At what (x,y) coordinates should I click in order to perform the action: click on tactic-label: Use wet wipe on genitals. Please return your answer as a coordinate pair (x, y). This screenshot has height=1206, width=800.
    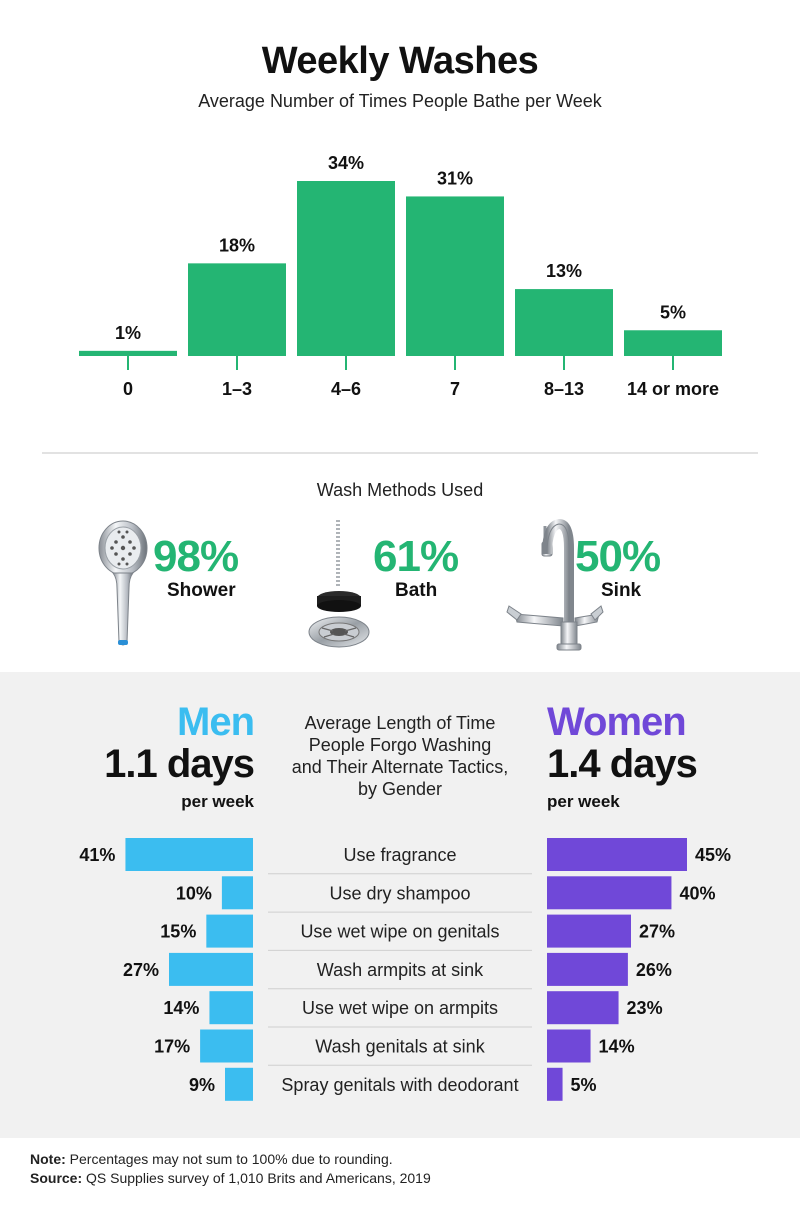
    Looking at the image, I should click on (399, 932).